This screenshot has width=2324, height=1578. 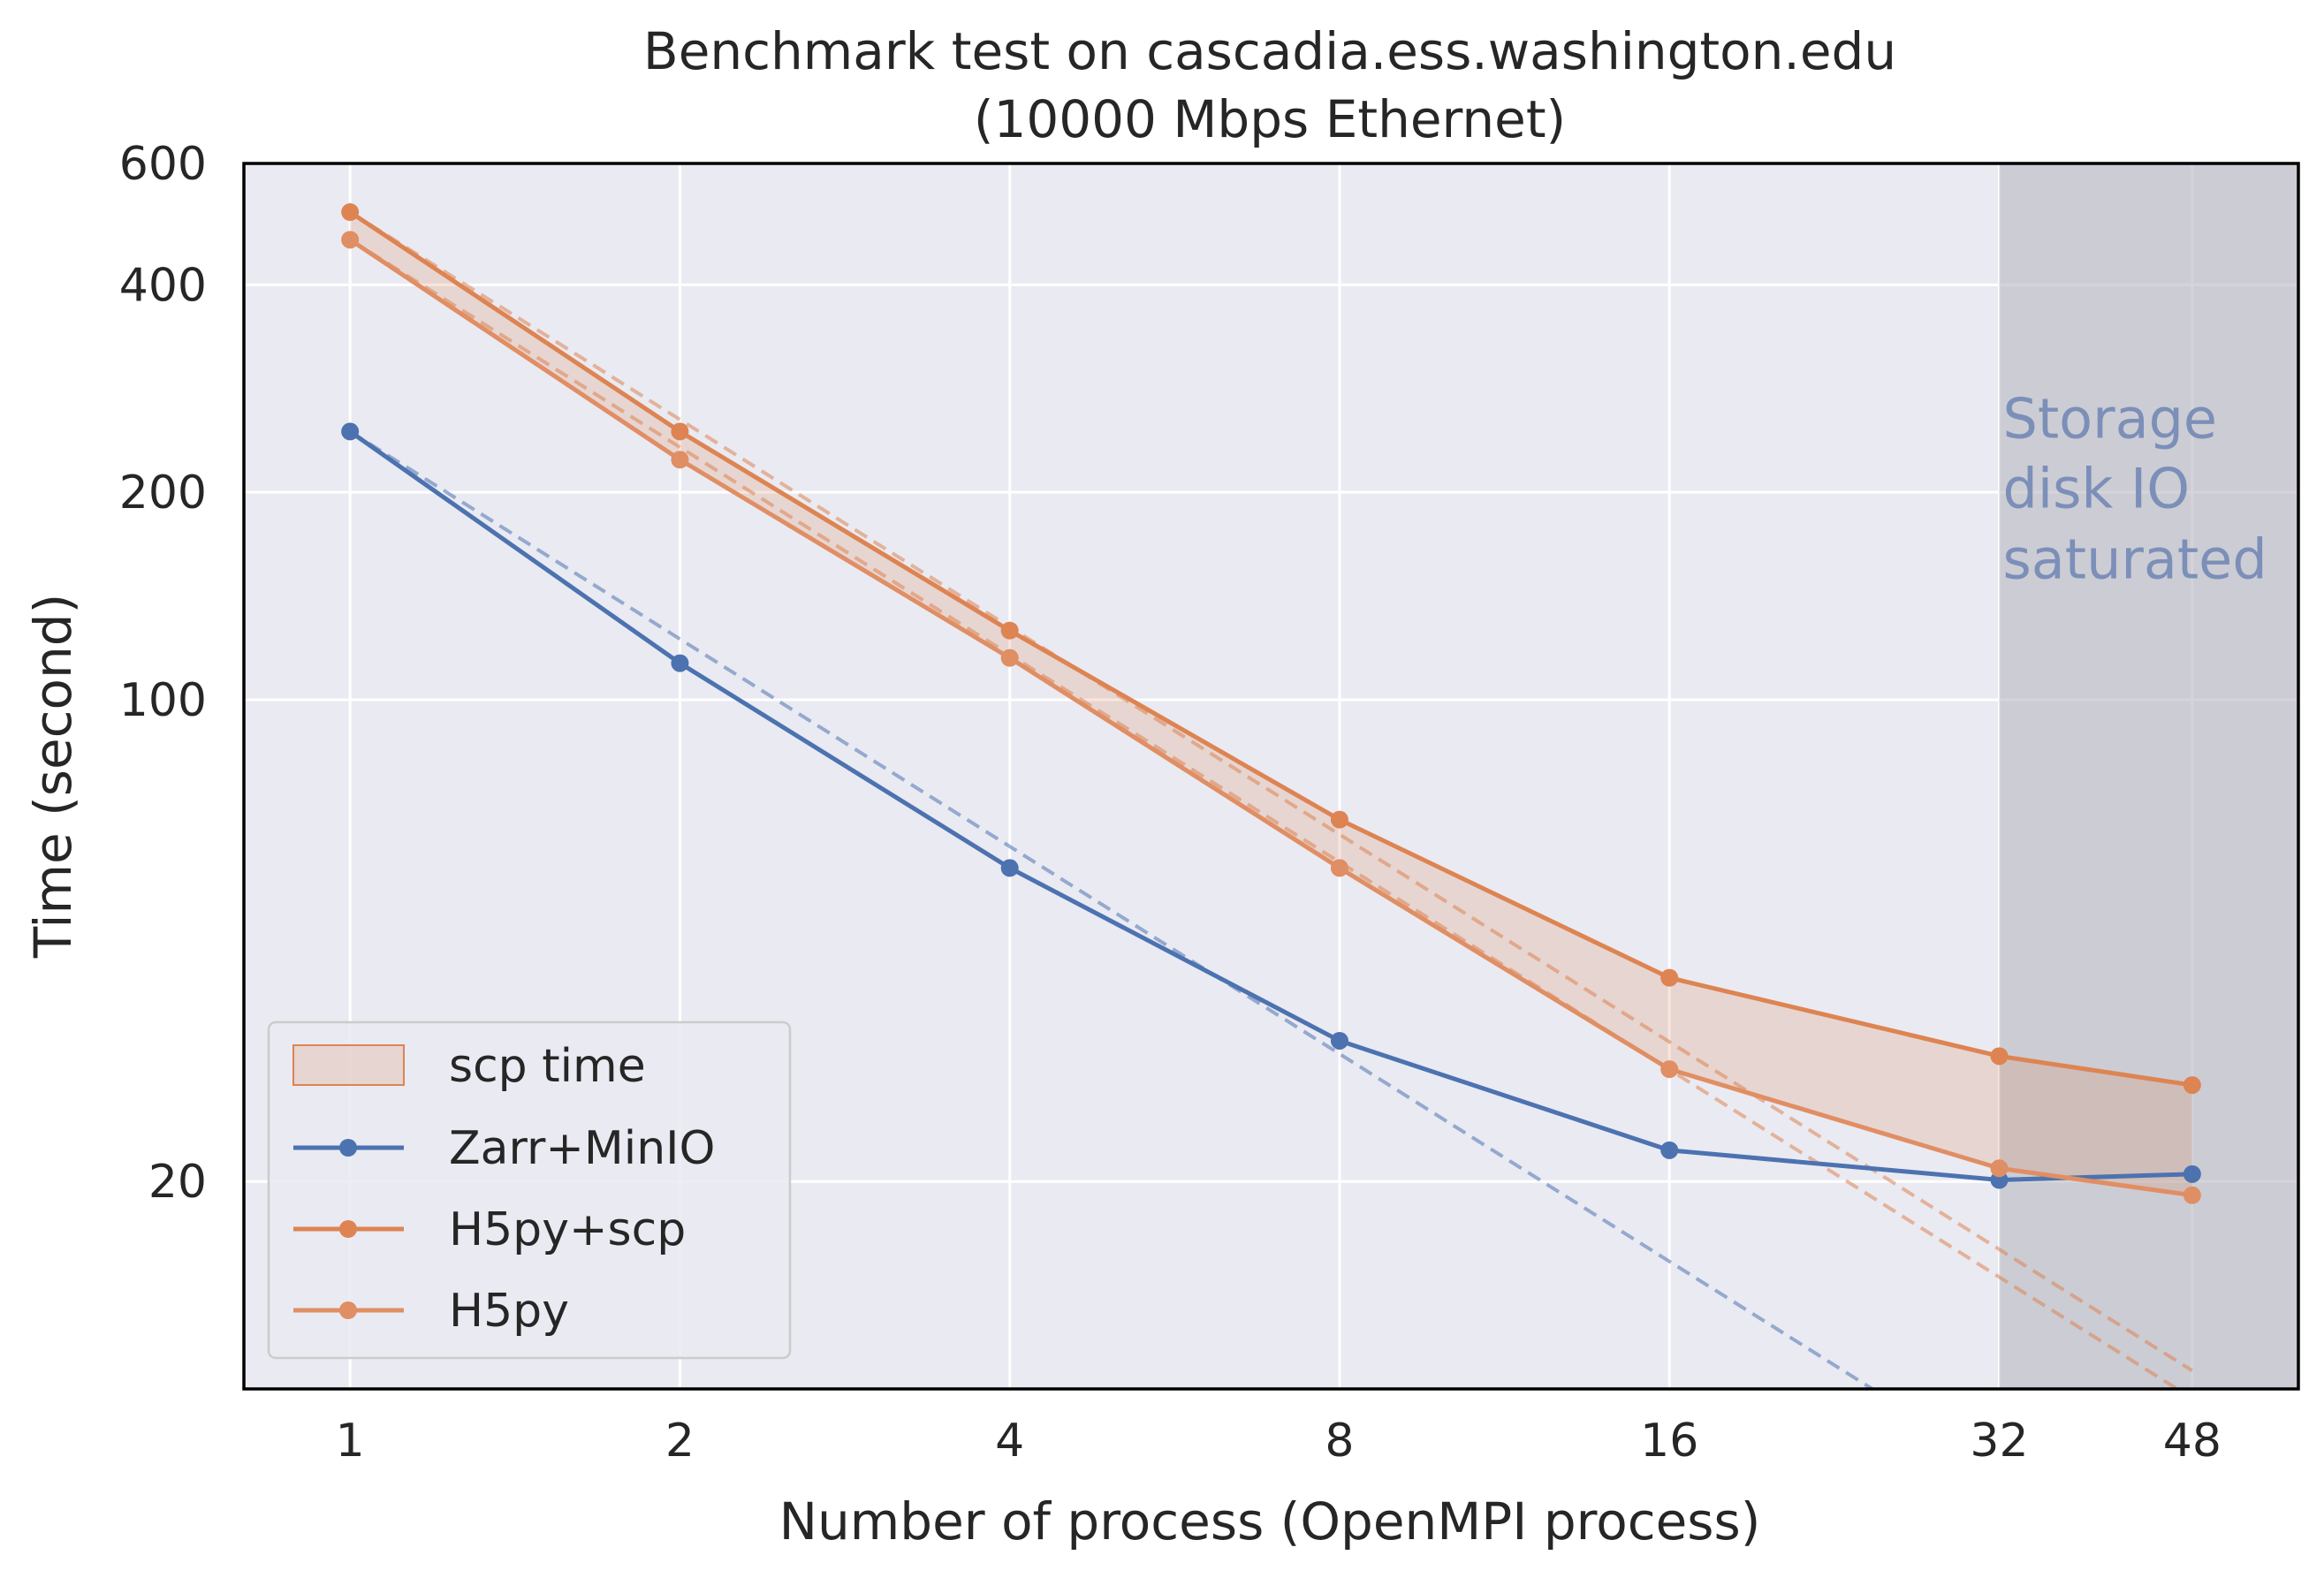 I want to click on y-tick-label-600: 600, so click(x=163, y=164).